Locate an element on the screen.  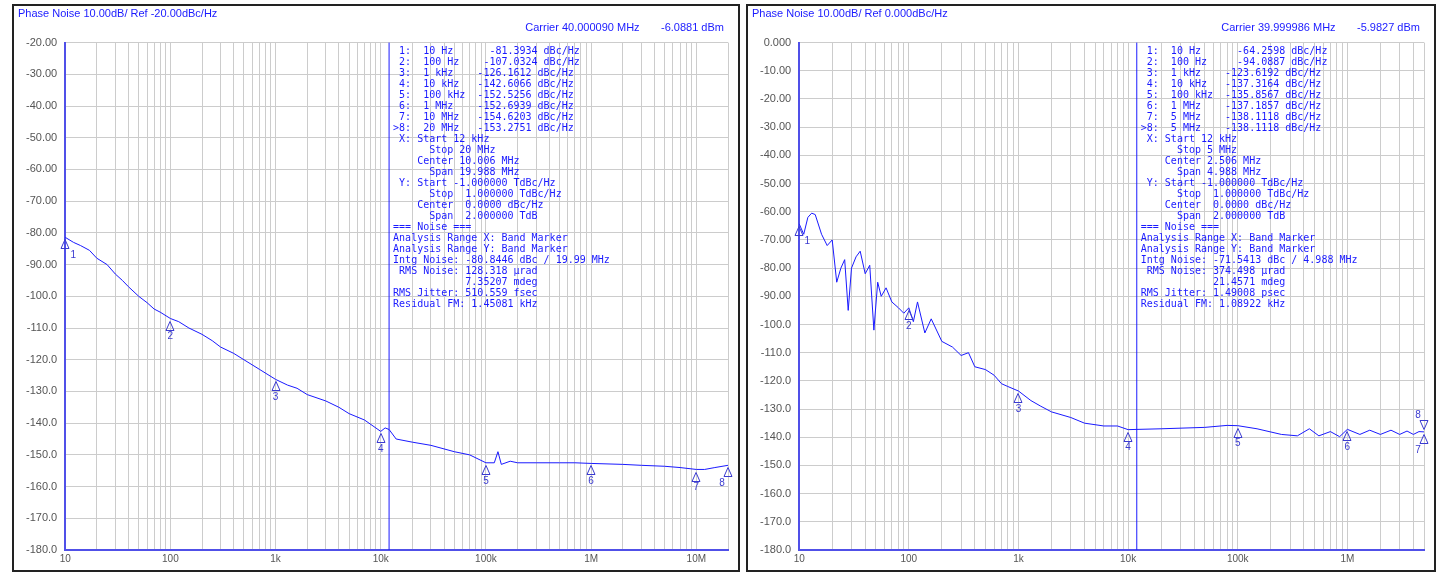
text: Carrier 40.000090 MHz -6.0881 dBm is located at coordinates (624, 27).